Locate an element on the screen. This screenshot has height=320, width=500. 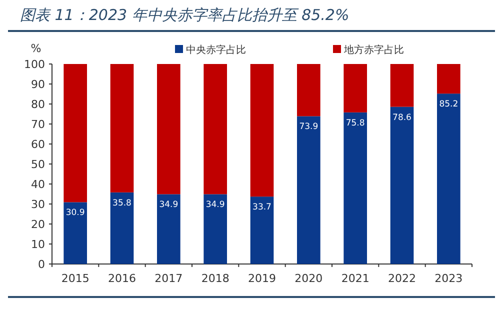
y-tick-label: 10 is located at coordinates (38, 244).